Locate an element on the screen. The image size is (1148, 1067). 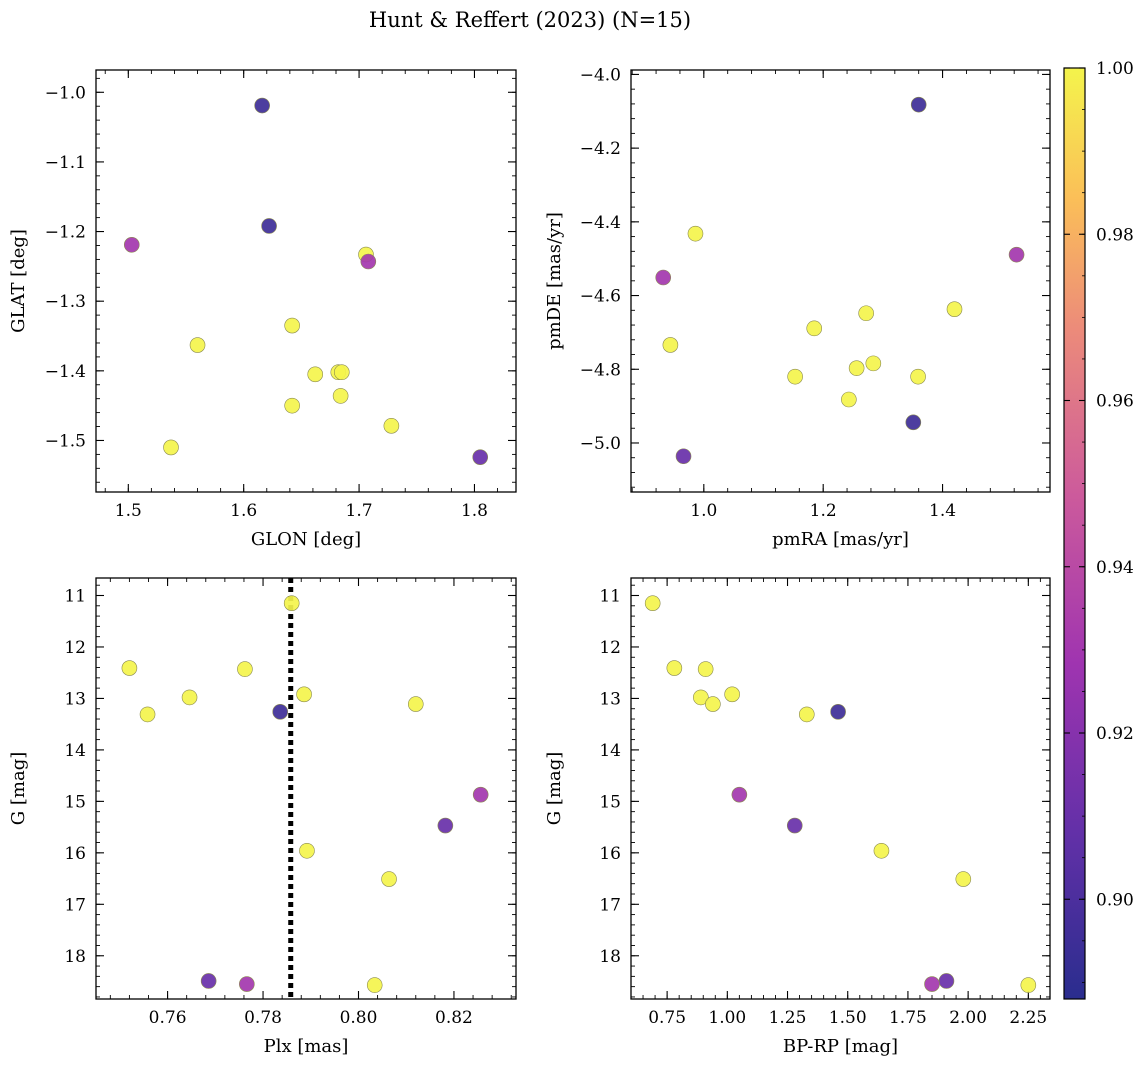
colorbar-tick-label: 0.98 is located at coordinates (1115, 235).